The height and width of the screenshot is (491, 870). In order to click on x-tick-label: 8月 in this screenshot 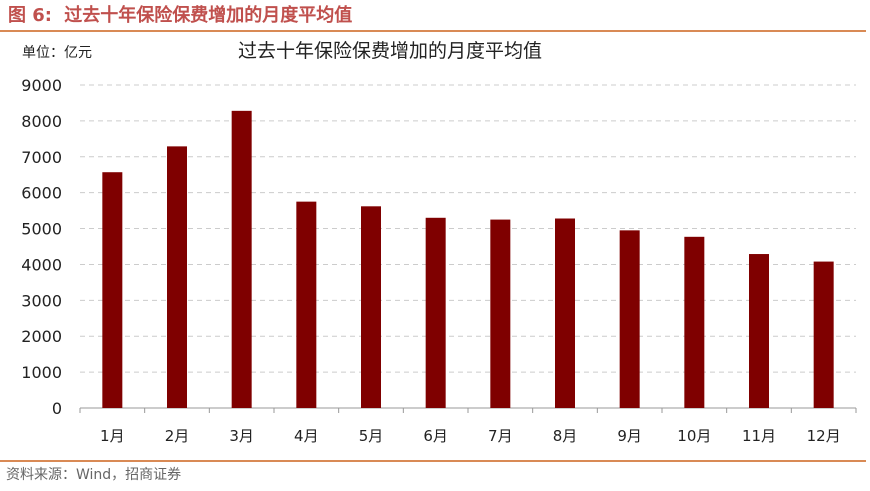, I will do `click(565, 436)`.